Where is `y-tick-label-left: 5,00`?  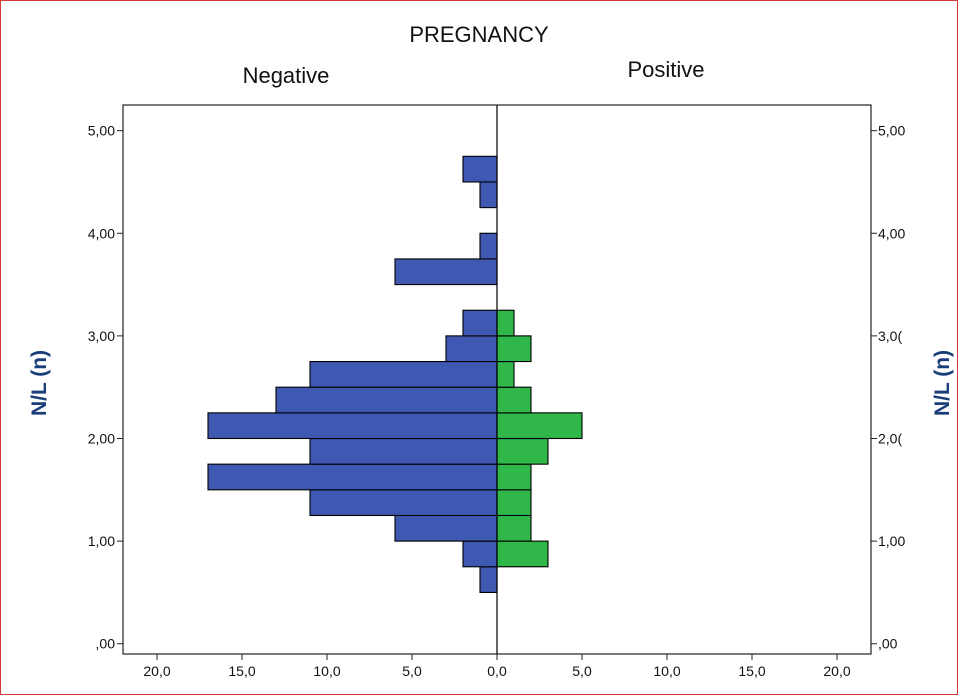
y-tick-label-left: 5,00 is located at coordinates (101, 131).